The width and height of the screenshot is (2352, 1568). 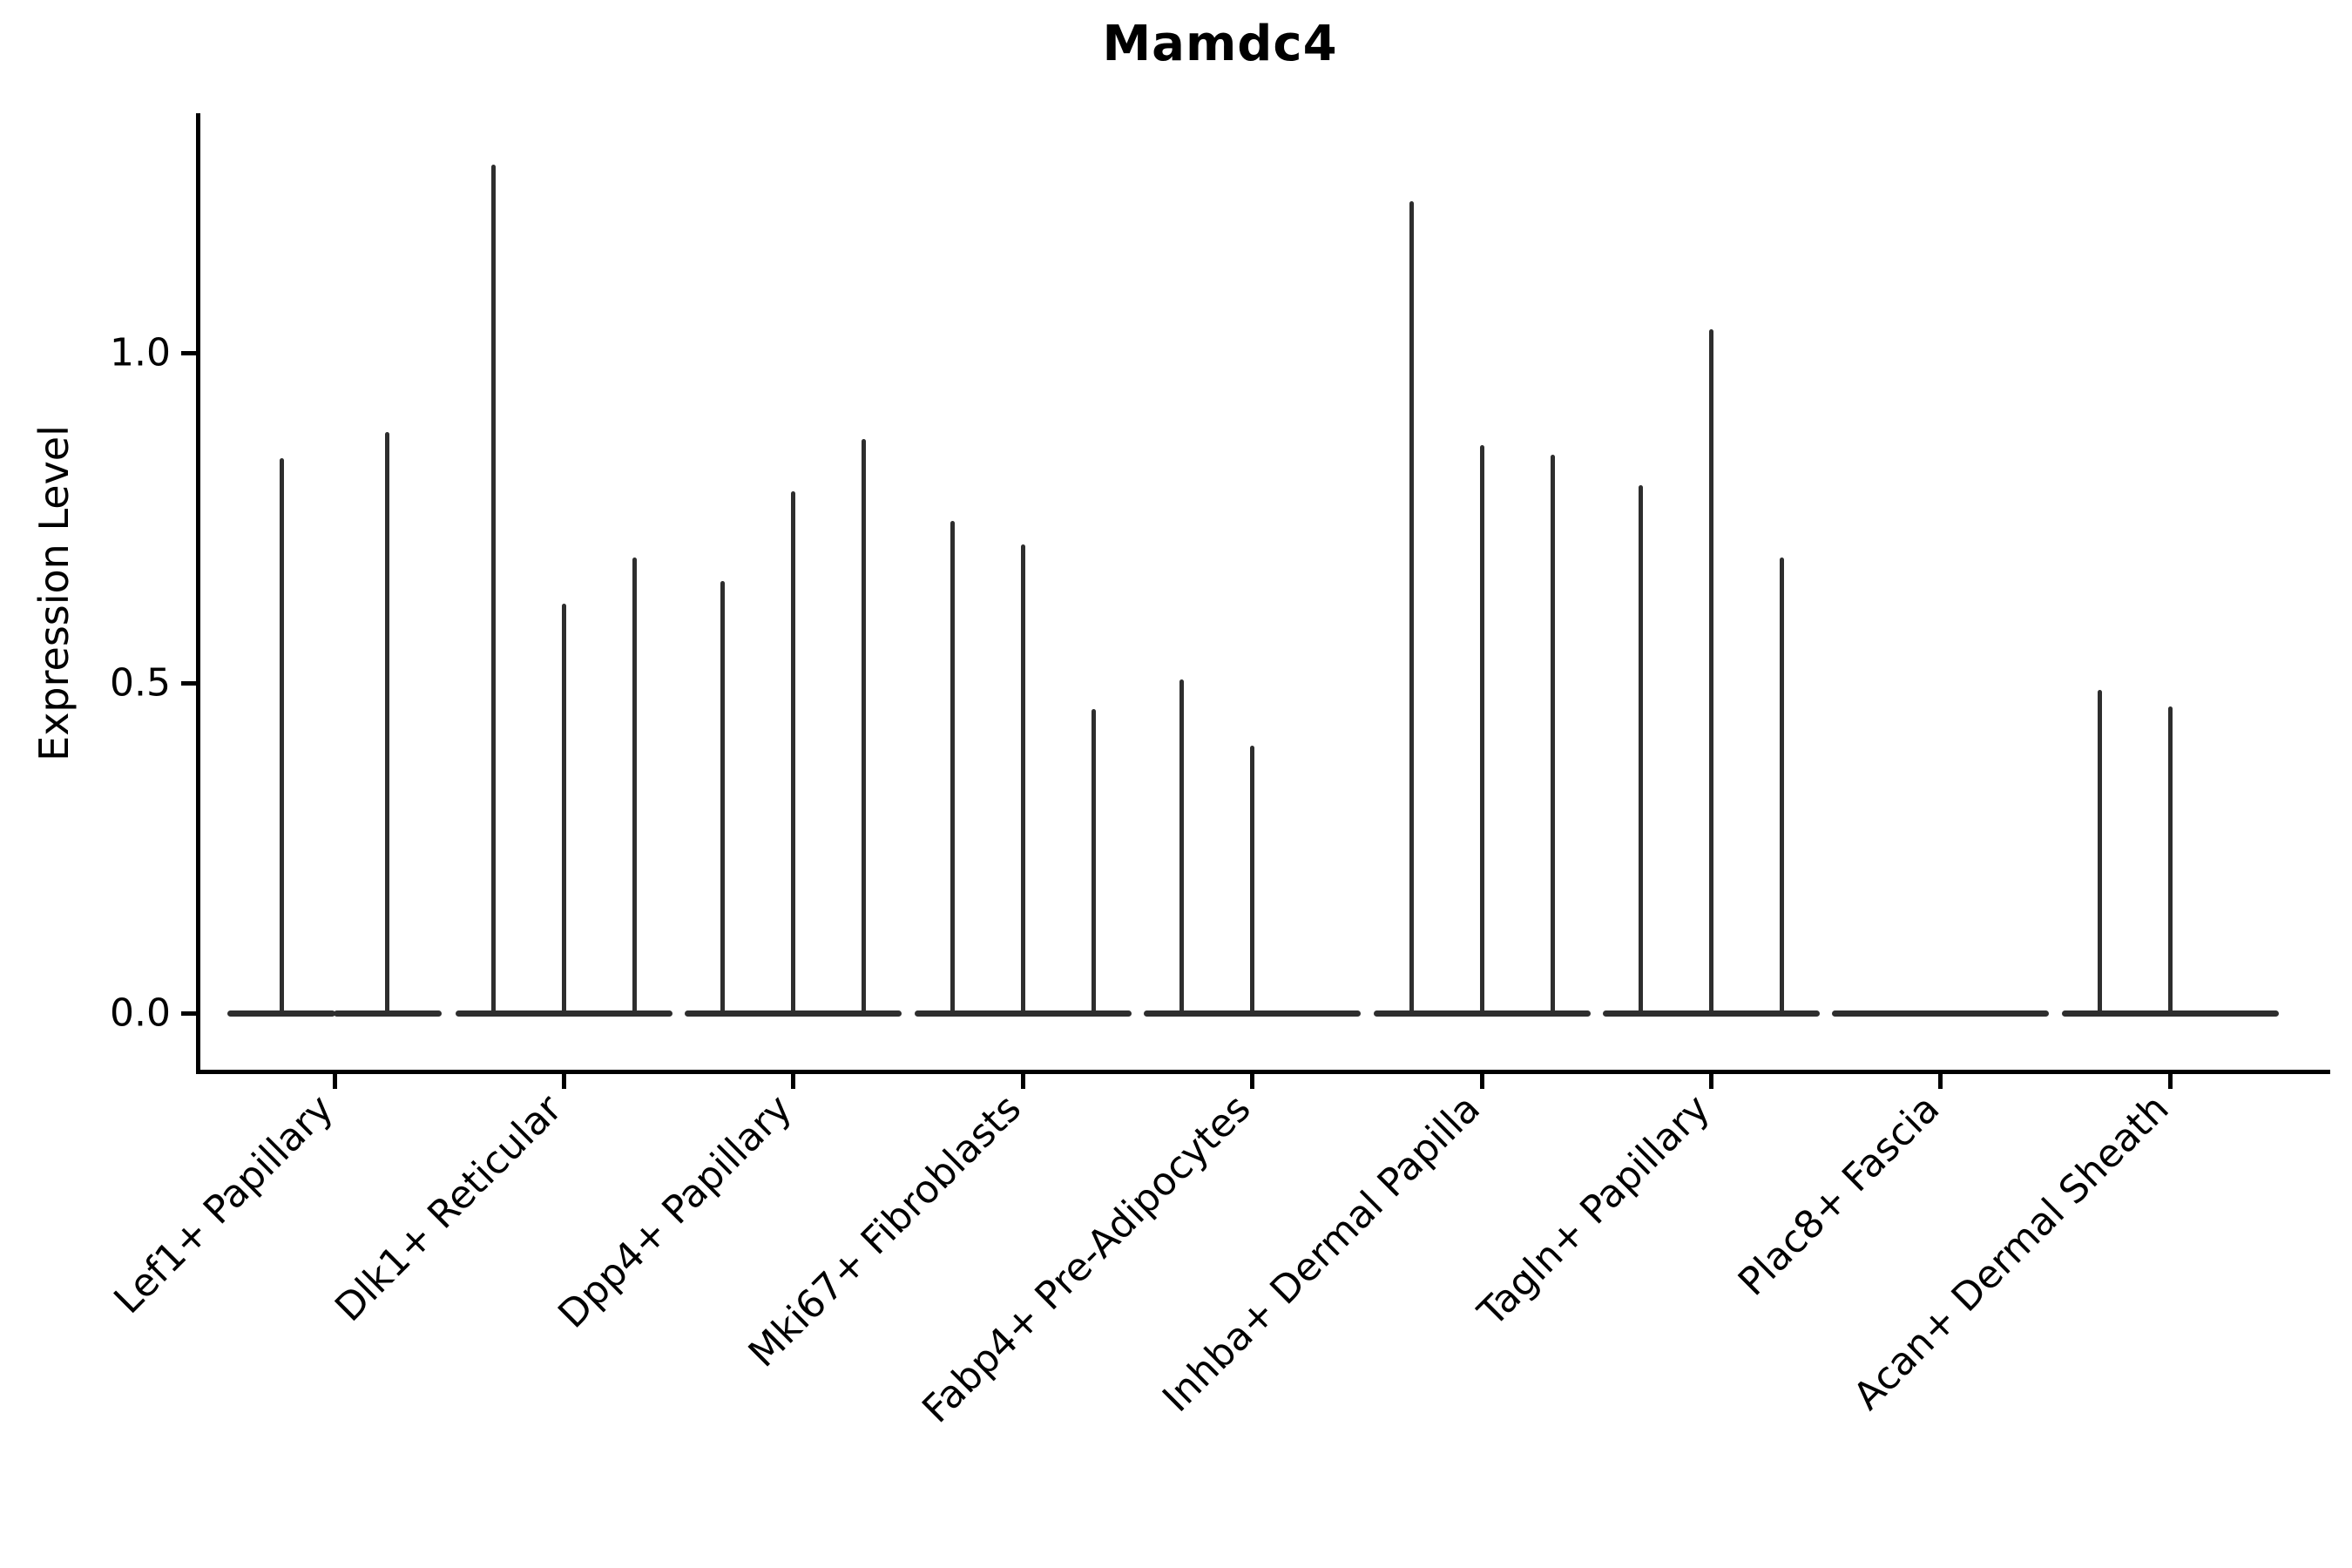 What do you see at coordinates (140, 683) in the screenshot?
I see `y-tick-label: 0.5` at bounding box center [140, 683].